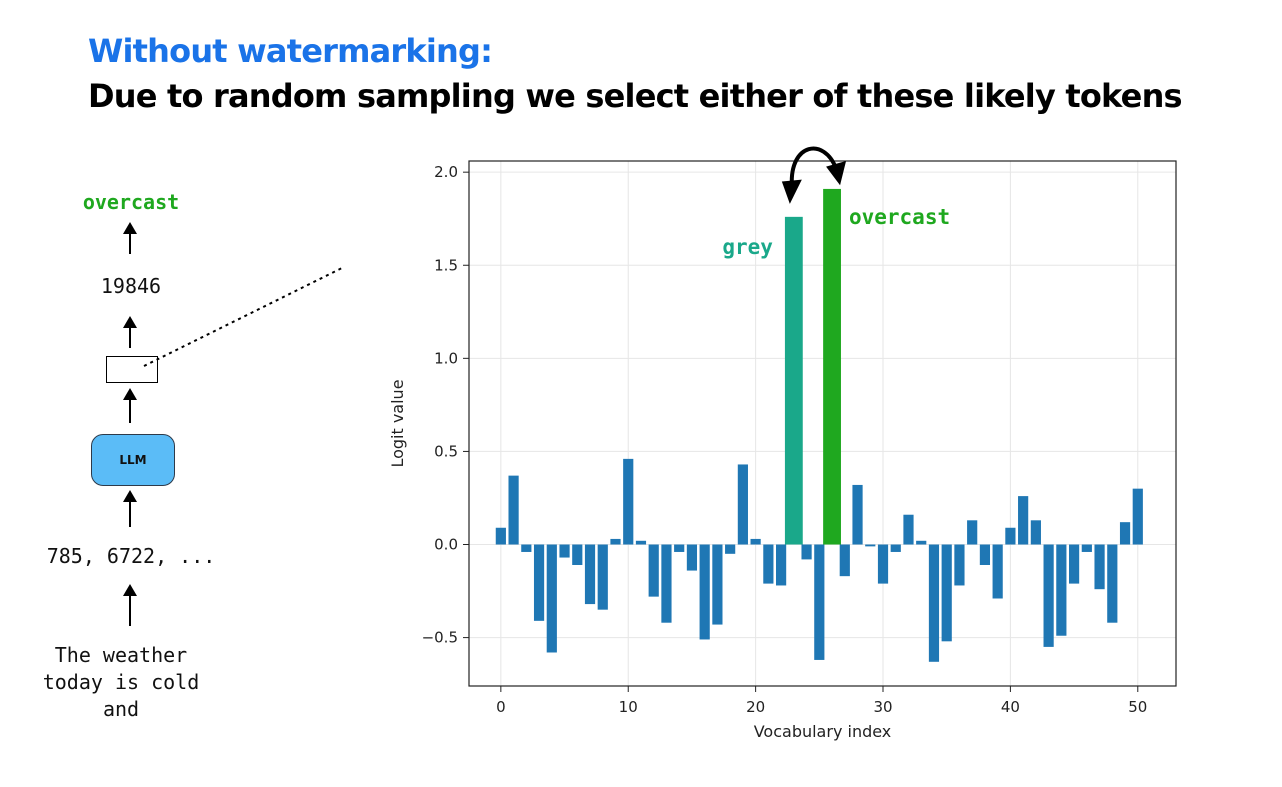  I want to click on bar-grey, so click(793, 380).